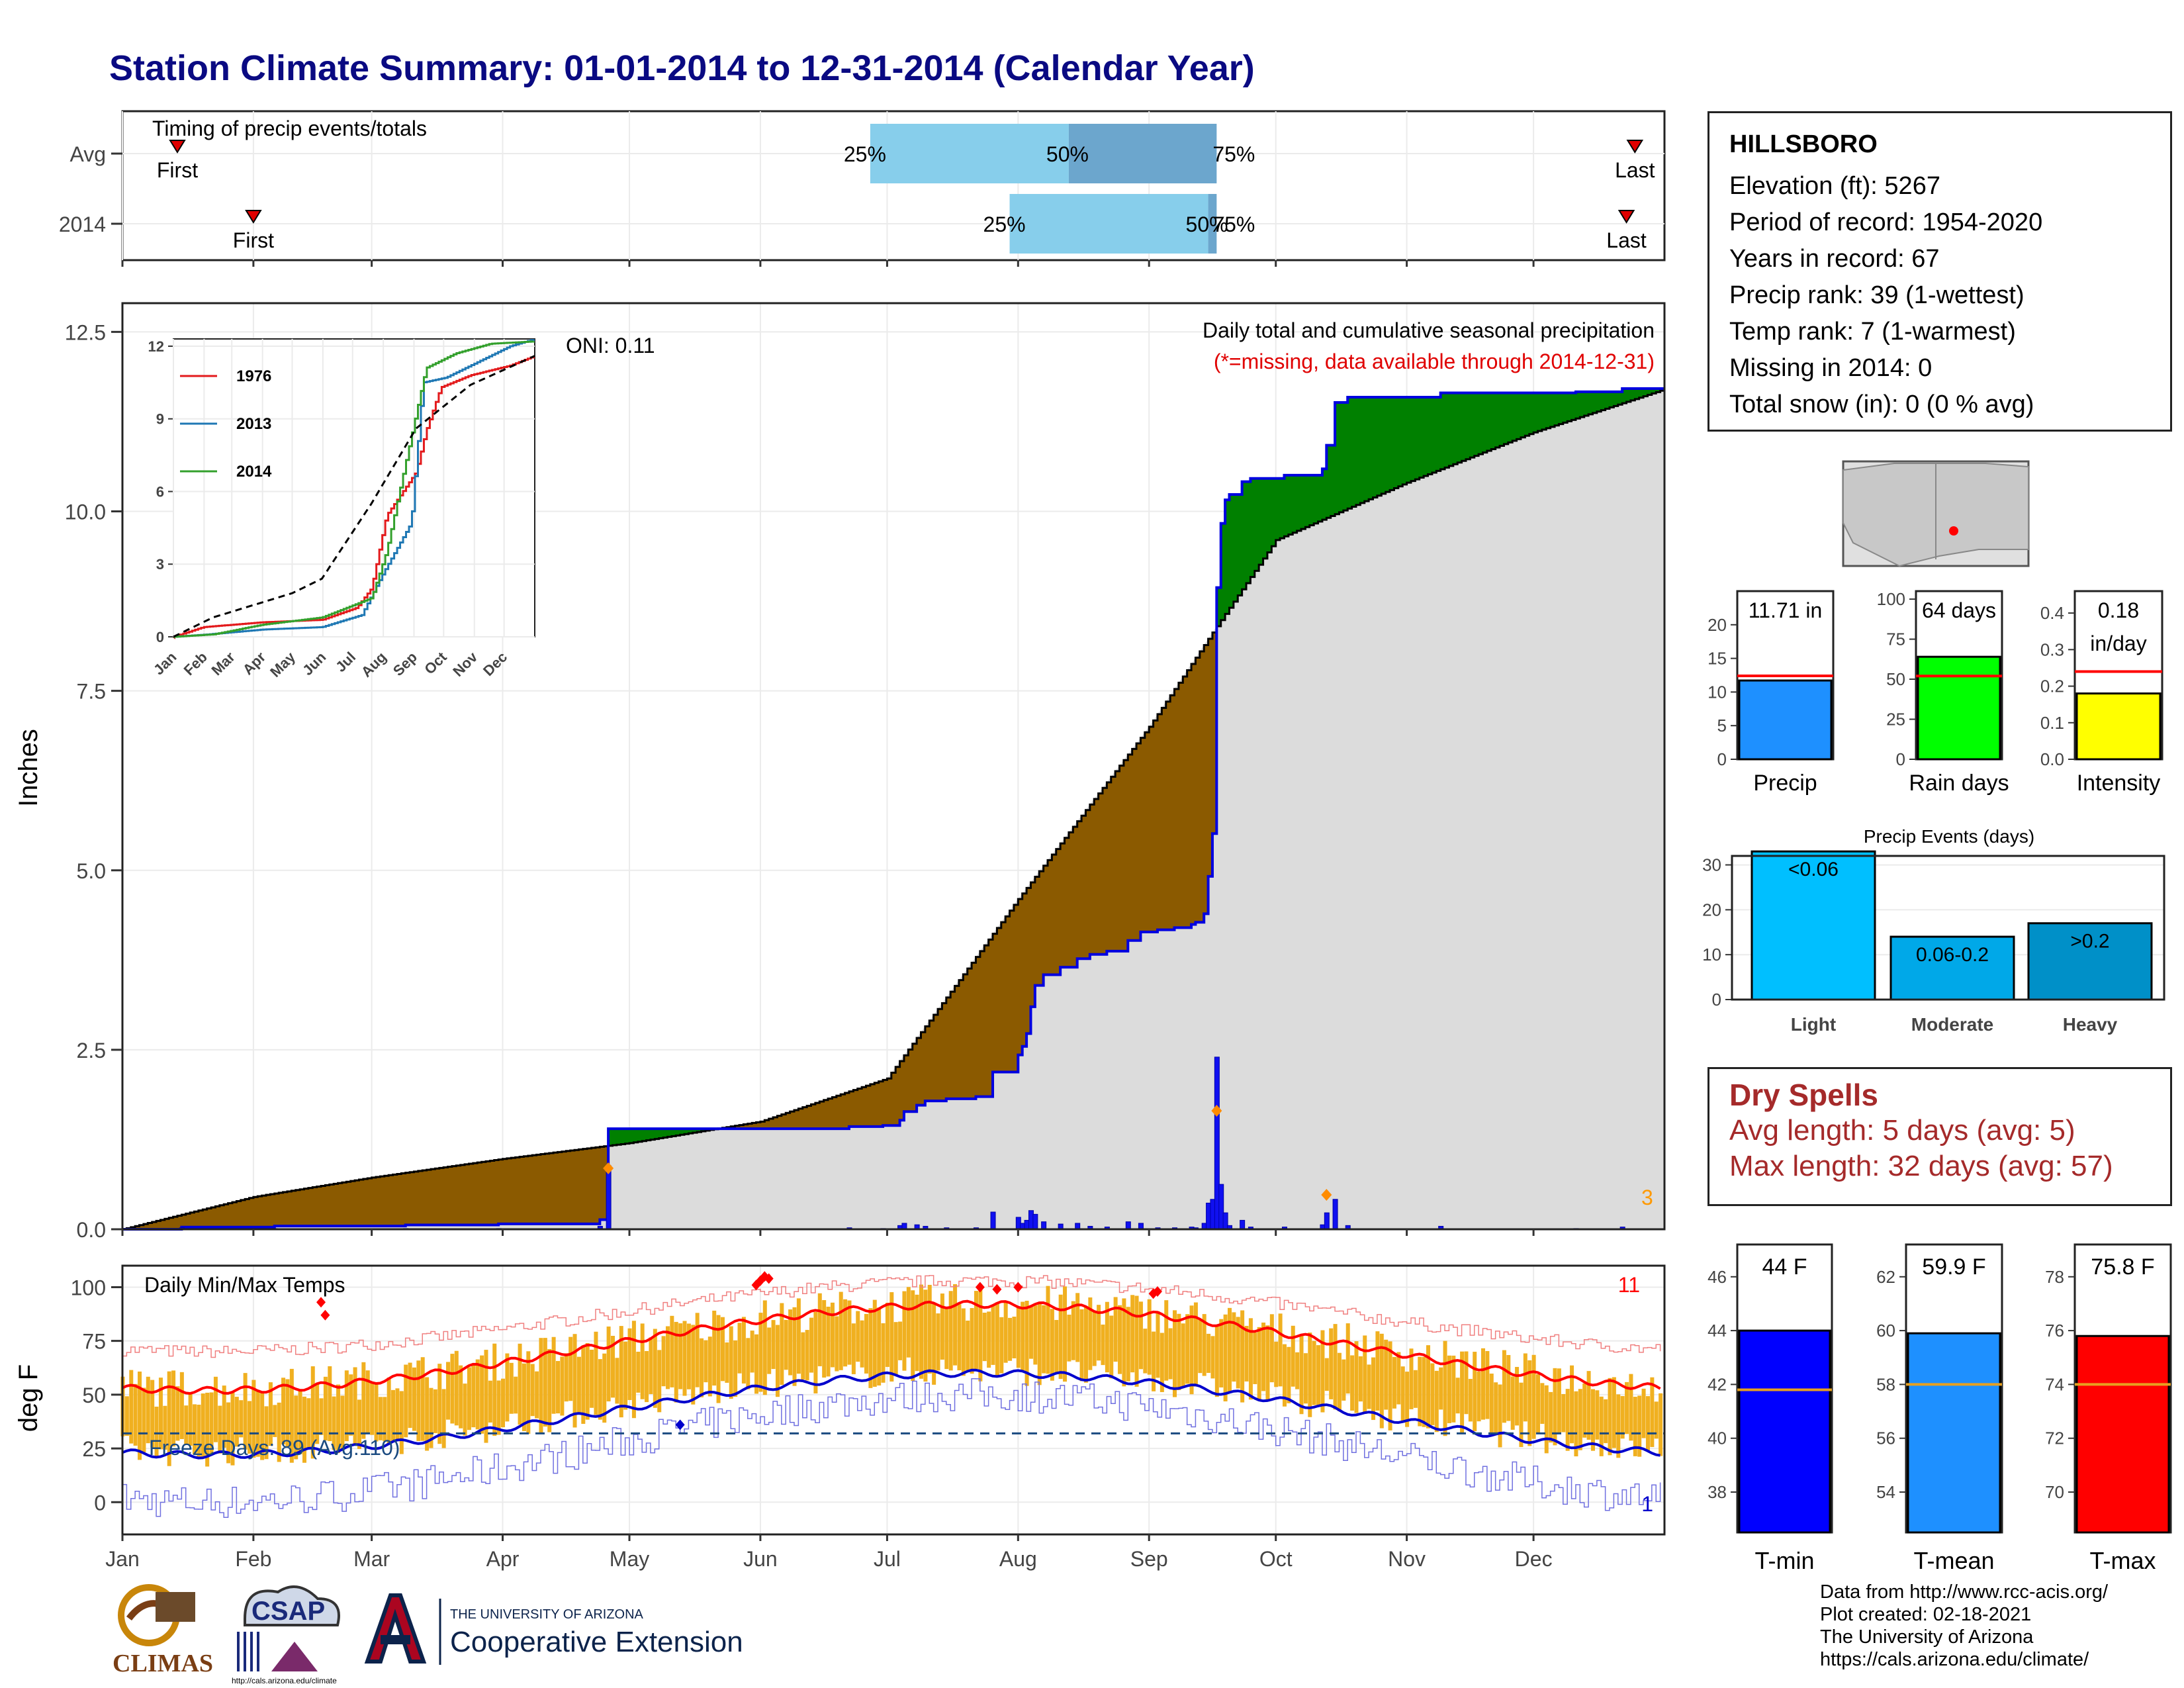  What do you see at coordinates (1717, 1384) in the screenshot?
I see `temp-summary-tick-label: 42` at bounding box center [1717, 1384].